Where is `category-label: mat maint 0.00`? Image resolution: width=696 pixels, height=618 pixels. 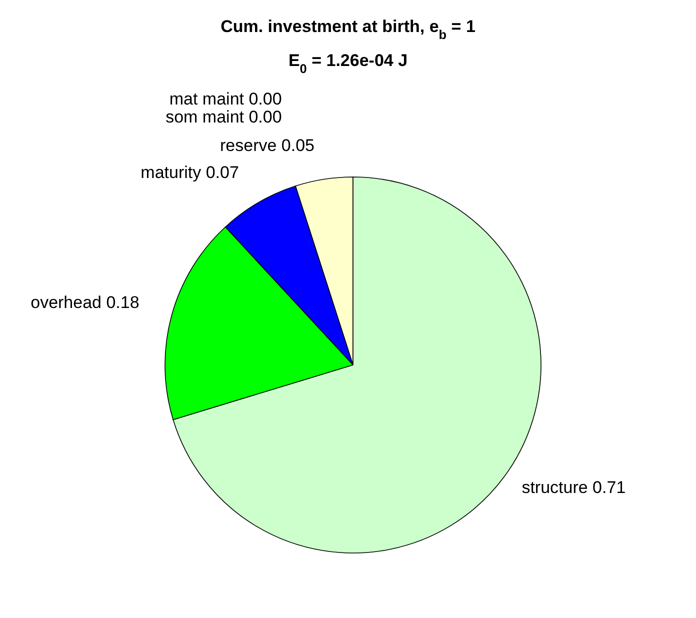
category-label: mat maint 0.00 is located at coordinates (225, 99).